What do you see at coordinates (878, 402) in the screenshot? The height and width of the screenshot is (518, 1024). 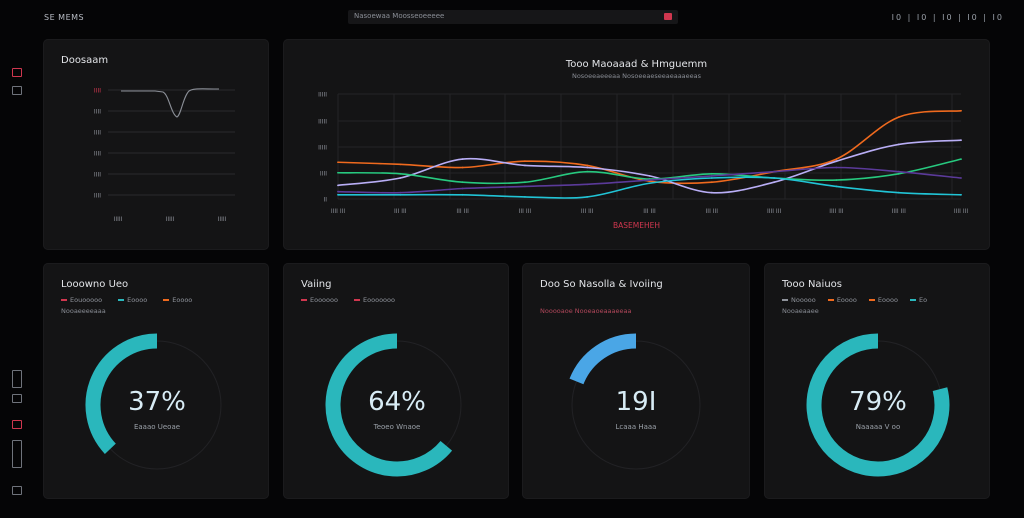 I see `gauge-value: 79%` at bounding box center [878, 402].